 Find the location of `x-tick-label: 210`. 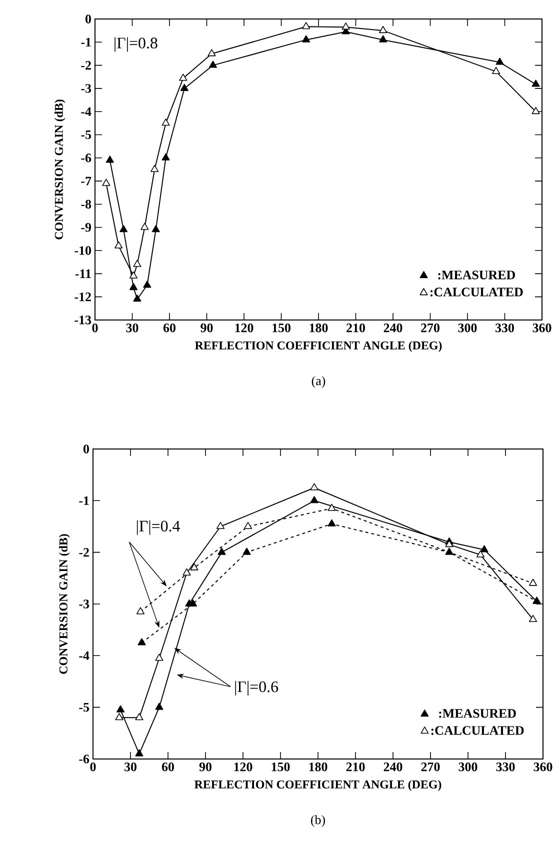

x-tick-label: 210 is located at coordinates (355, 328).